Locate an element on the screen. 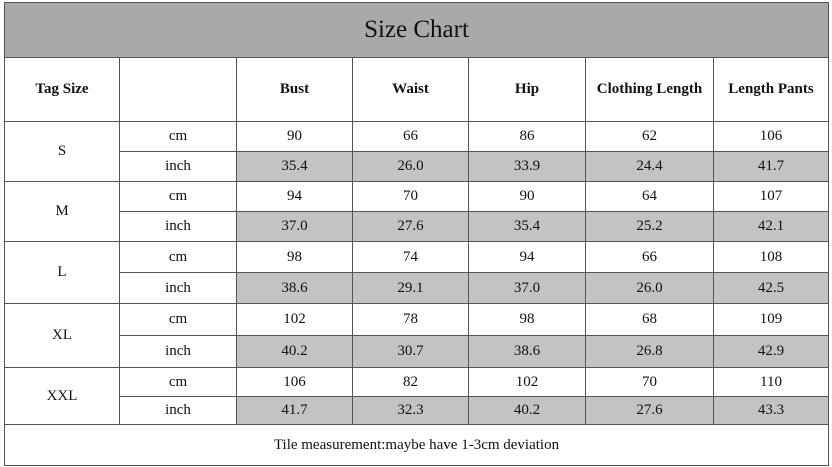 This screenshot has height=467, width=832. value-cell: 42.5 is located at coordinates (771, 288).